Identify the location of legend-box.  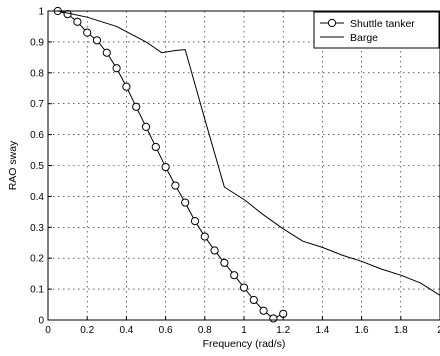
(376, 30).